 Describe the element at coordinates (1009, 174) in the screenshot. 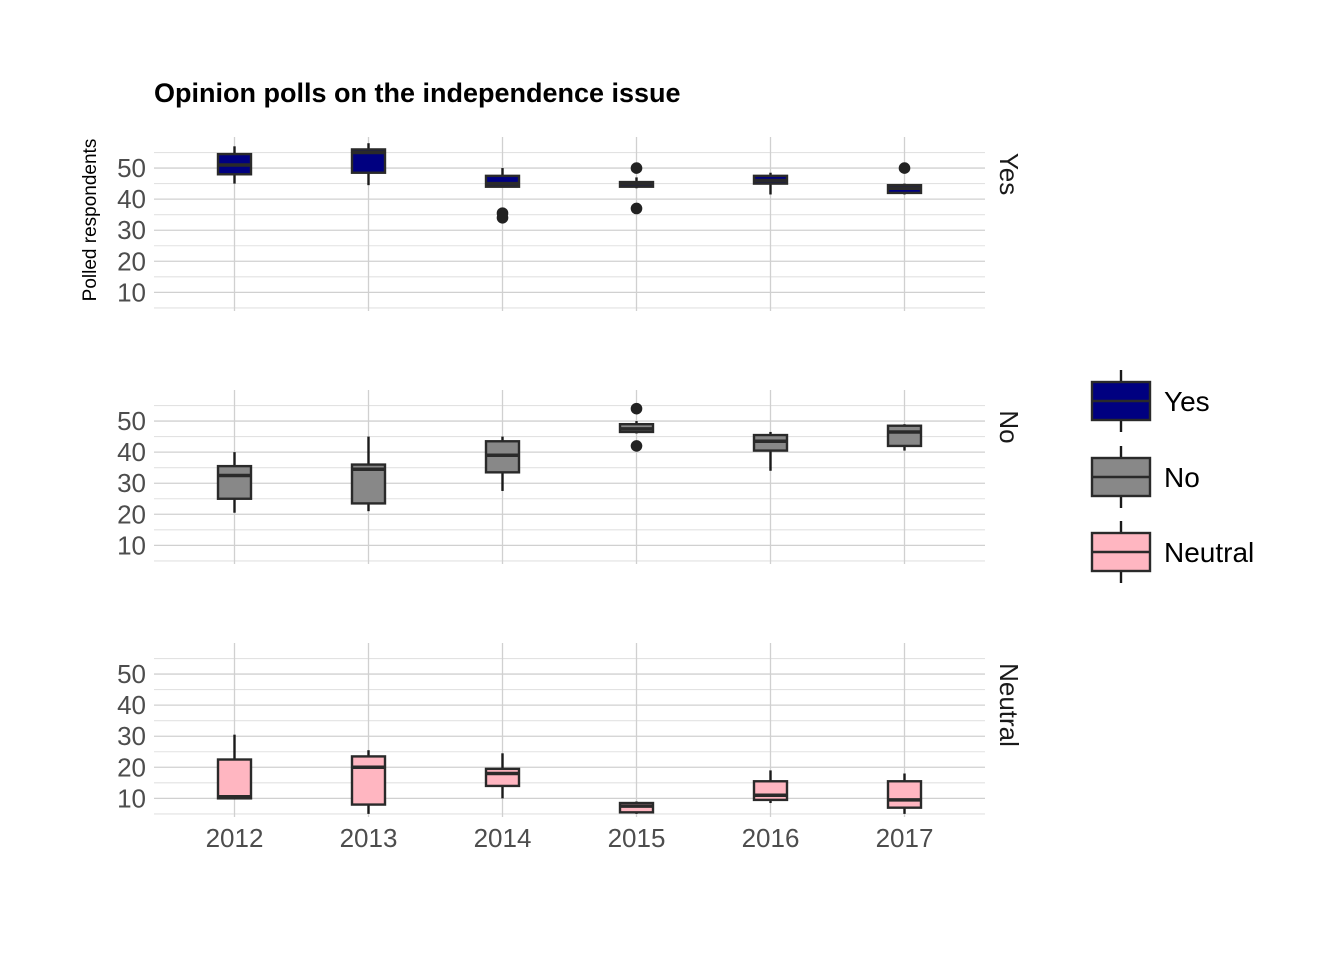

I see `panel-strip-label: Yes` at that location.